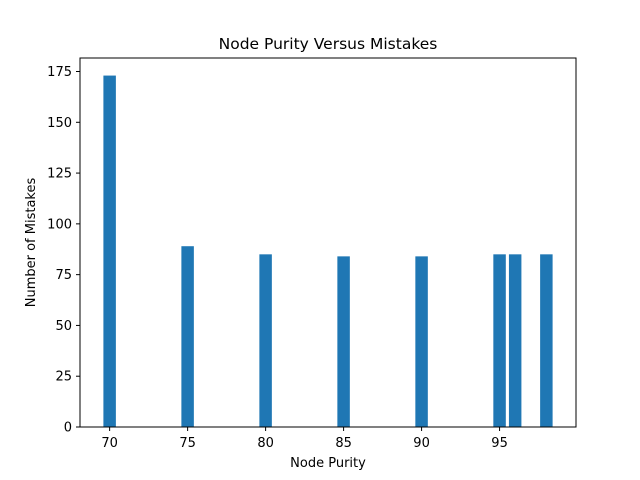 This screenshot has height=480, width=640. What do you see at coordinates (265, 443) in the screenshot?
I see `x-tick-label-80: 80` at bounding box center [265, 443].